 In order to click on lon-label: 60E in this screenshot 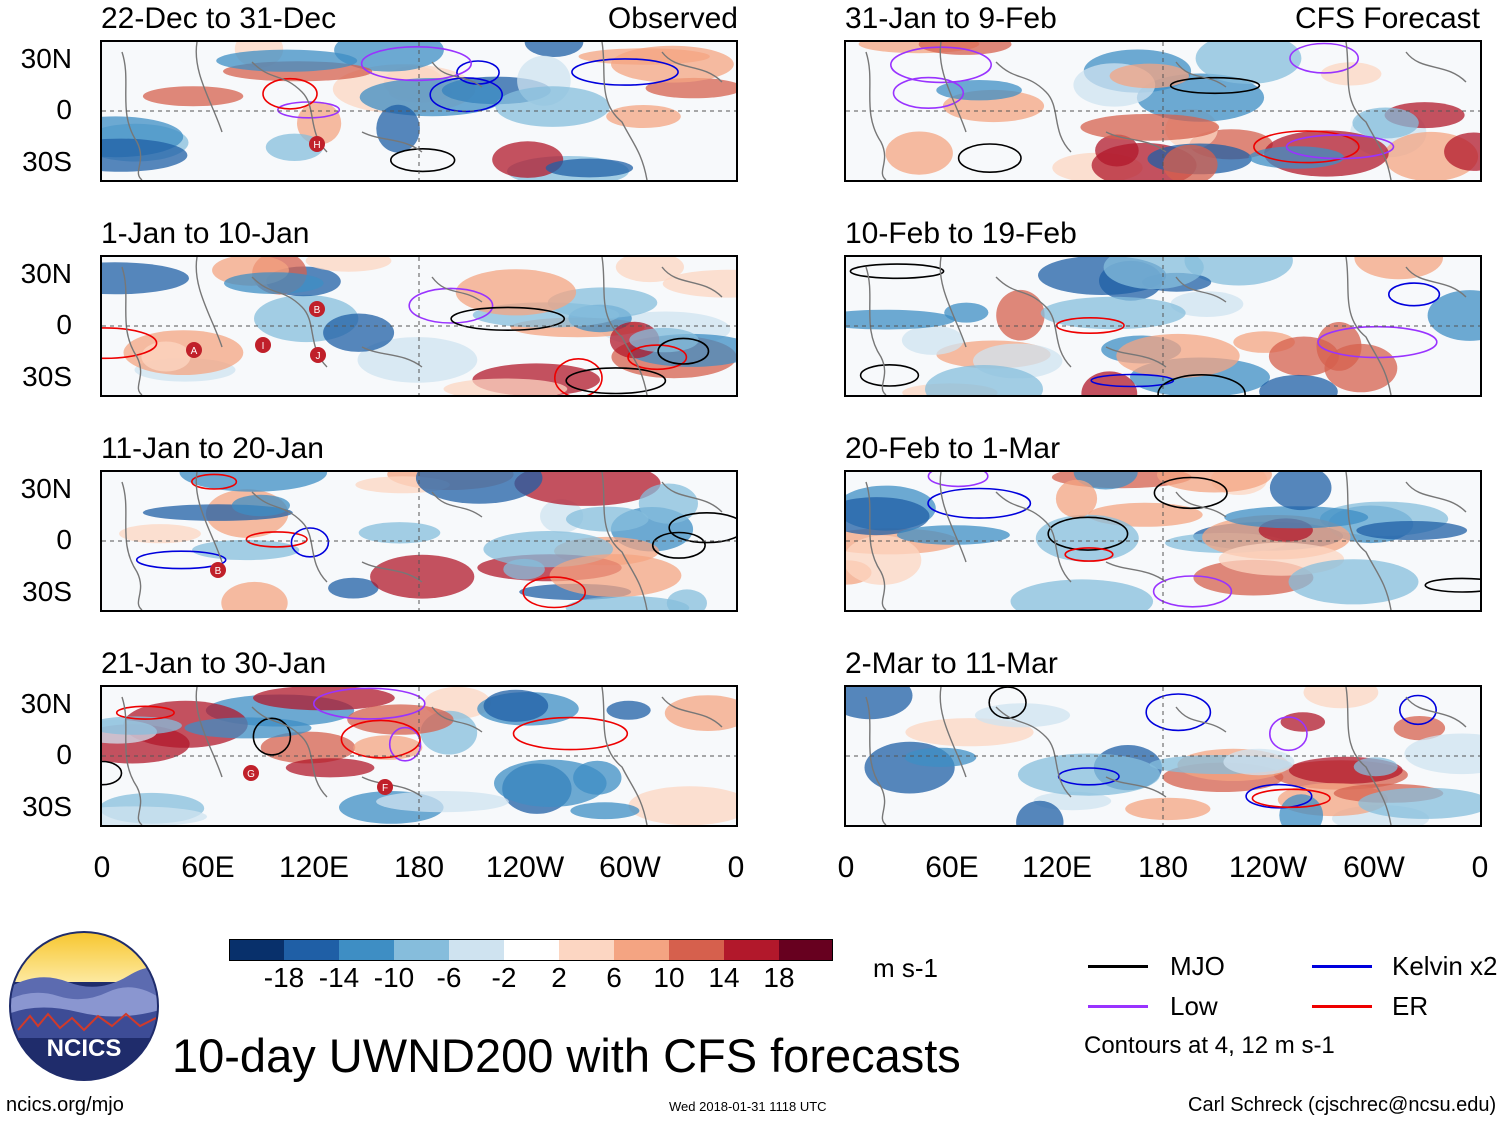, I will do `click(208, 867)`.